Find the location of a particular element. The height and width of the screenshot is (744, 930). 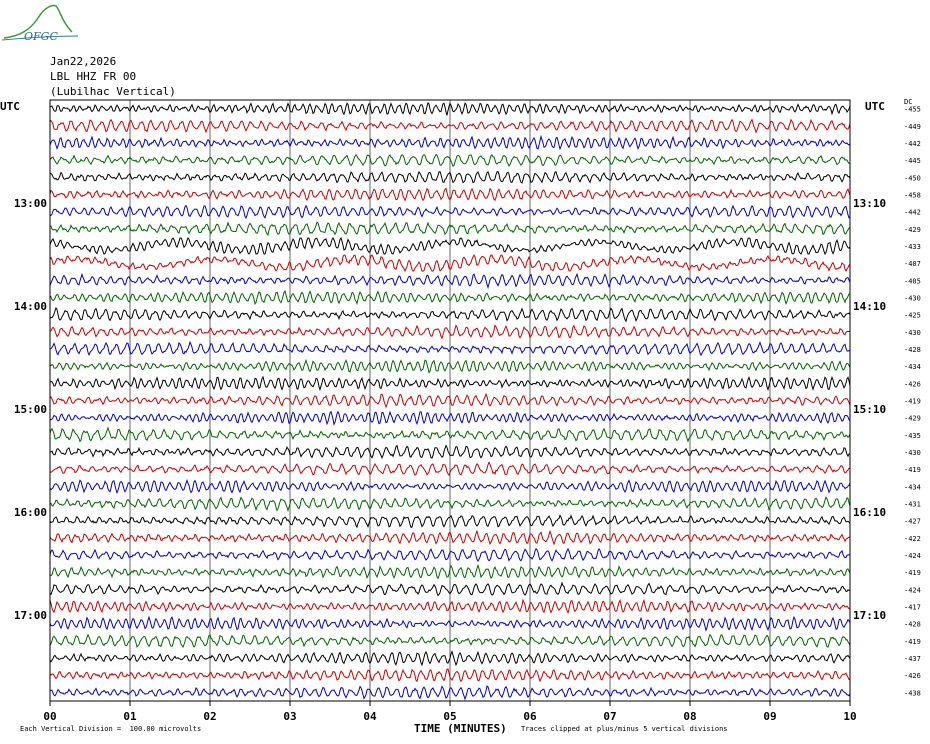

x-tick-label: 06 is located at coordinates (530, 716).